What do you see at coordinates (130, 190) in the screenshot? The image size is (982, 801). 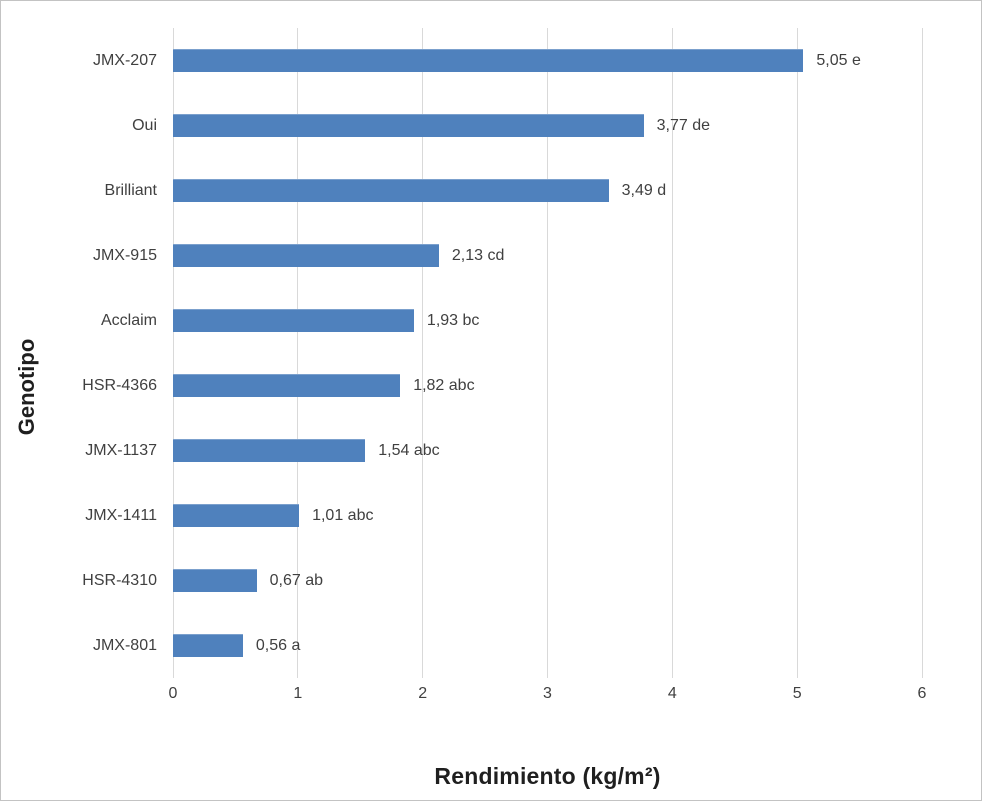 I see `category-label: Brilliant` at bounding box center [130, 190].